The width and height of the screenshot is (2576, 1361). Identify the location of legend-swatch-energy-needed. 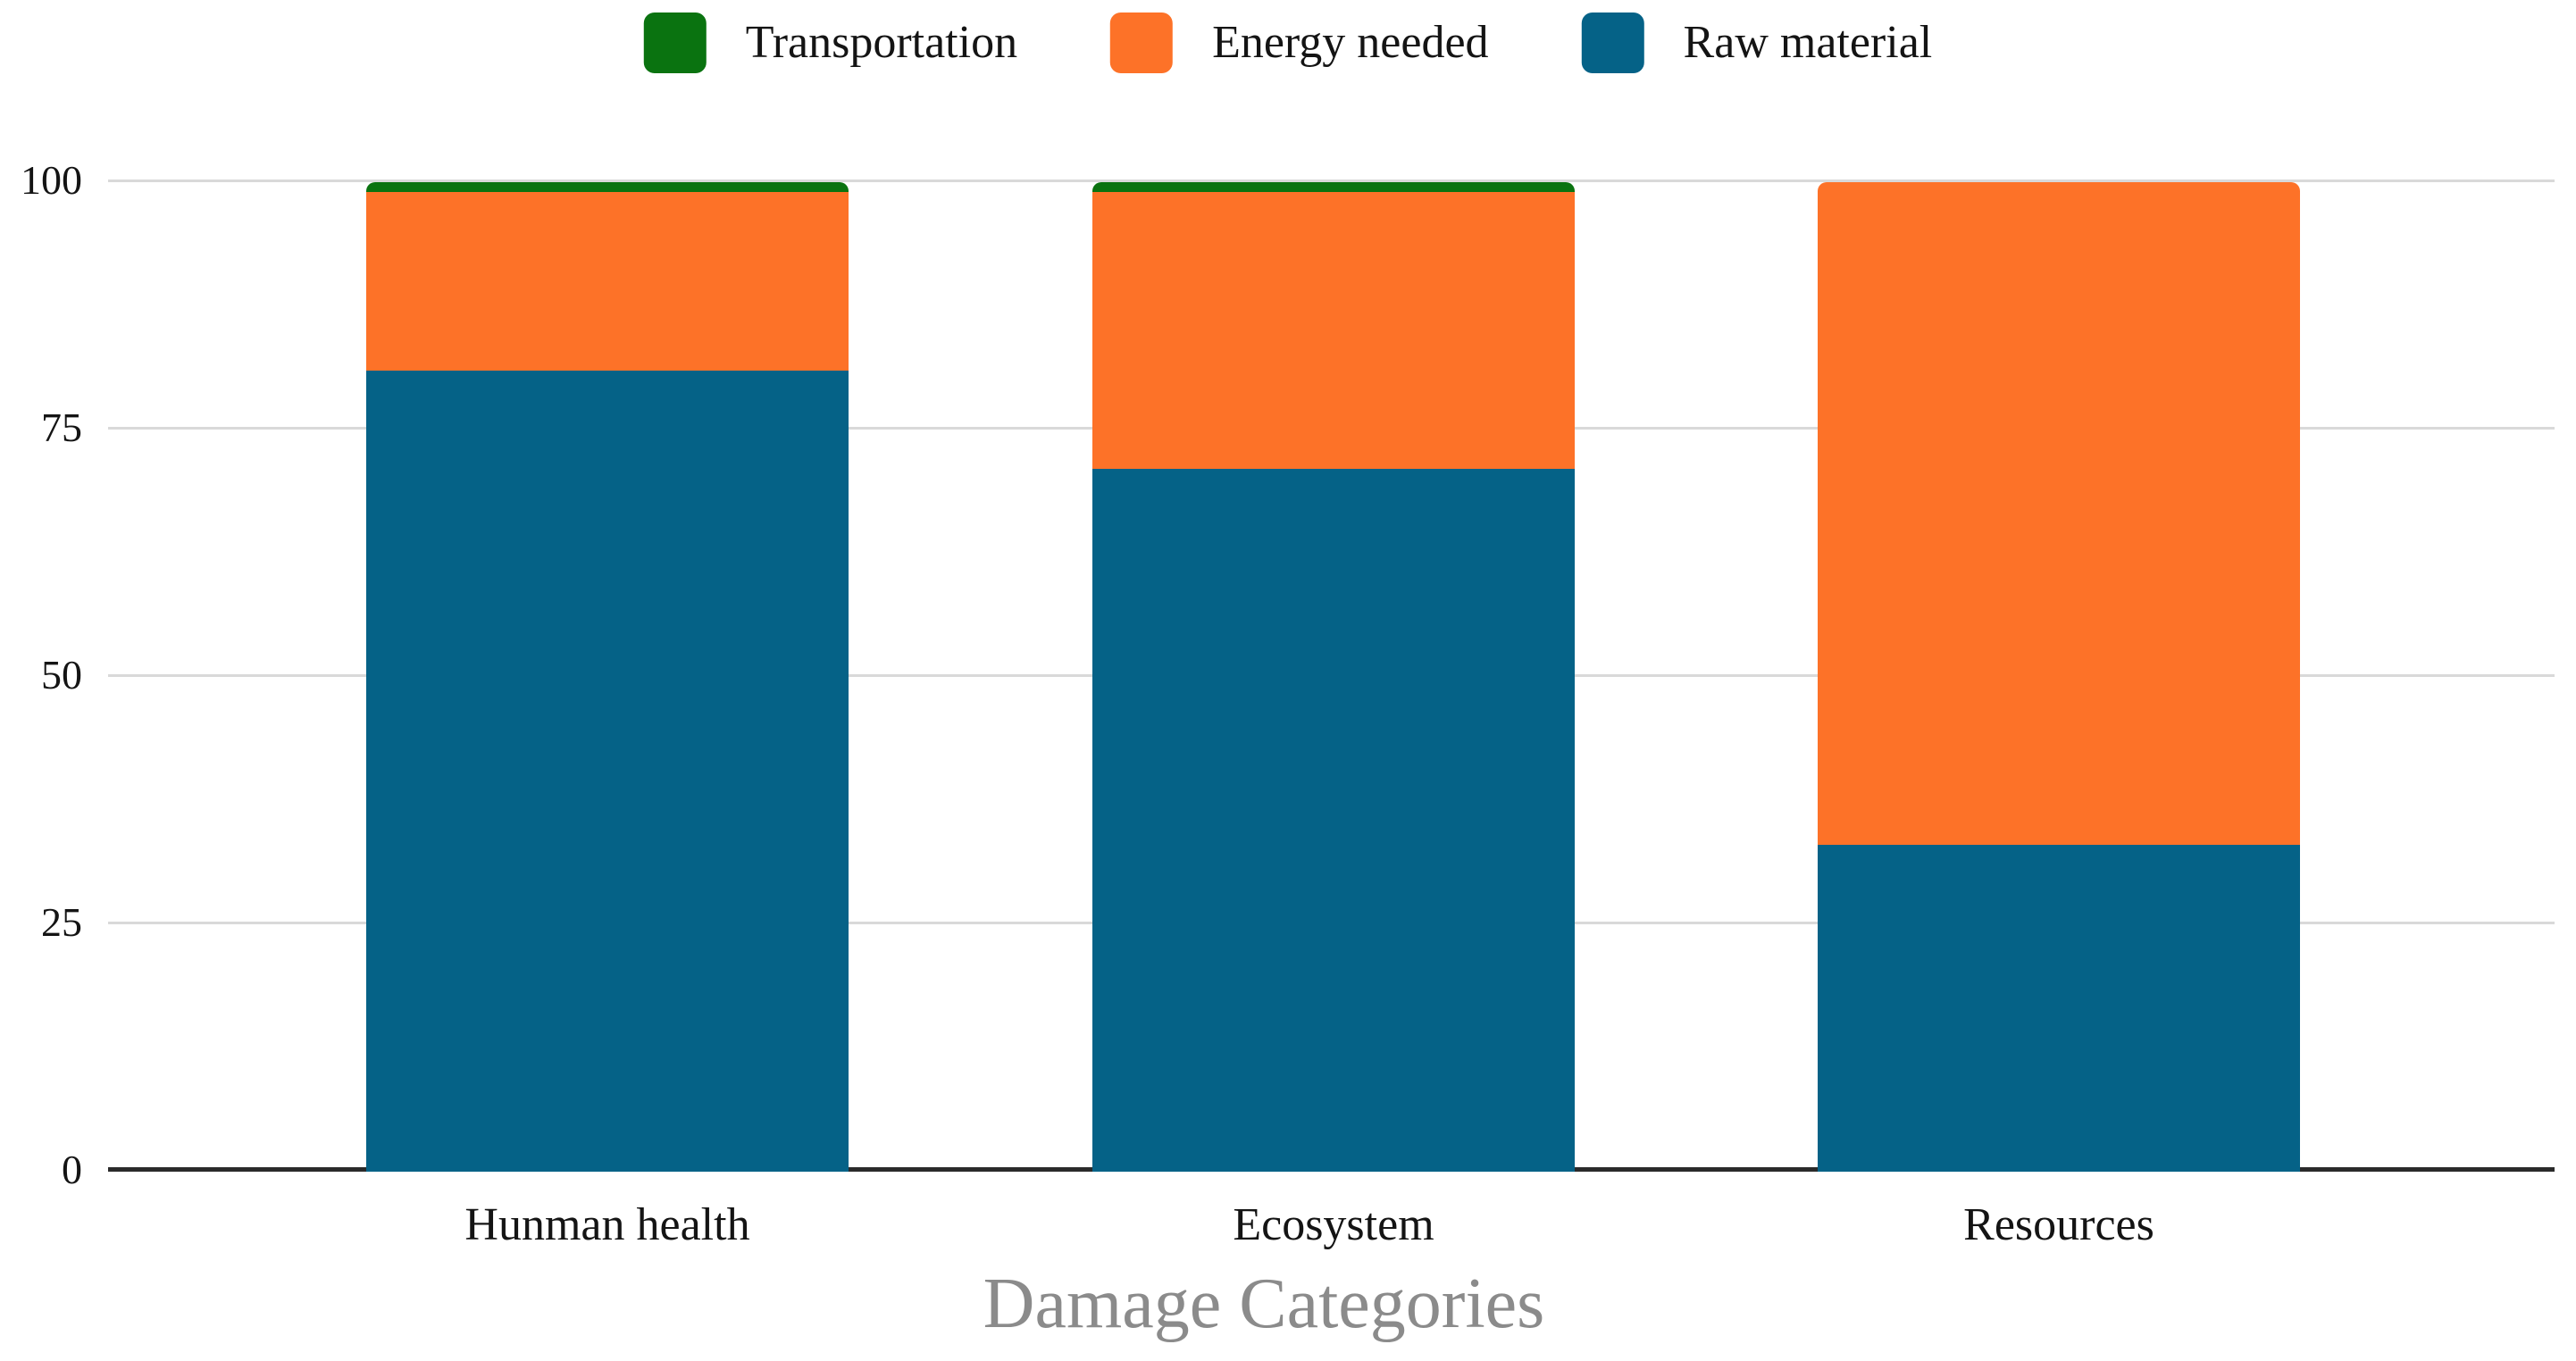
(1142, 43).